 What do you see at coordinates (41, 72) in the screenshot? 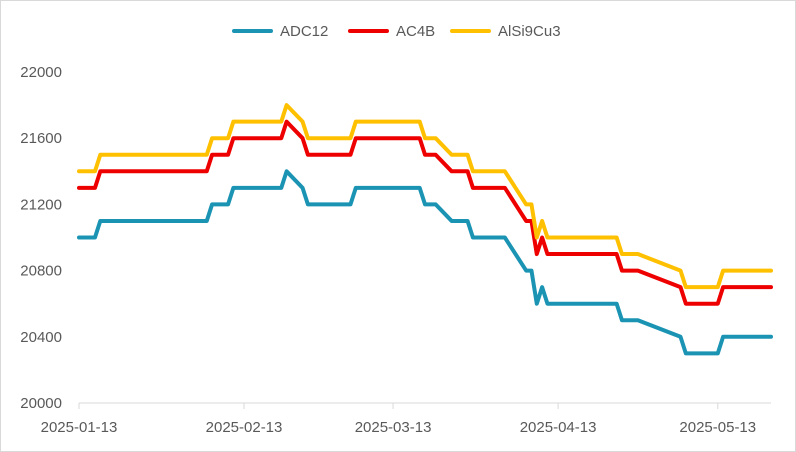
I see `y-tick-label: 22000` at bounding box center [41, 72].